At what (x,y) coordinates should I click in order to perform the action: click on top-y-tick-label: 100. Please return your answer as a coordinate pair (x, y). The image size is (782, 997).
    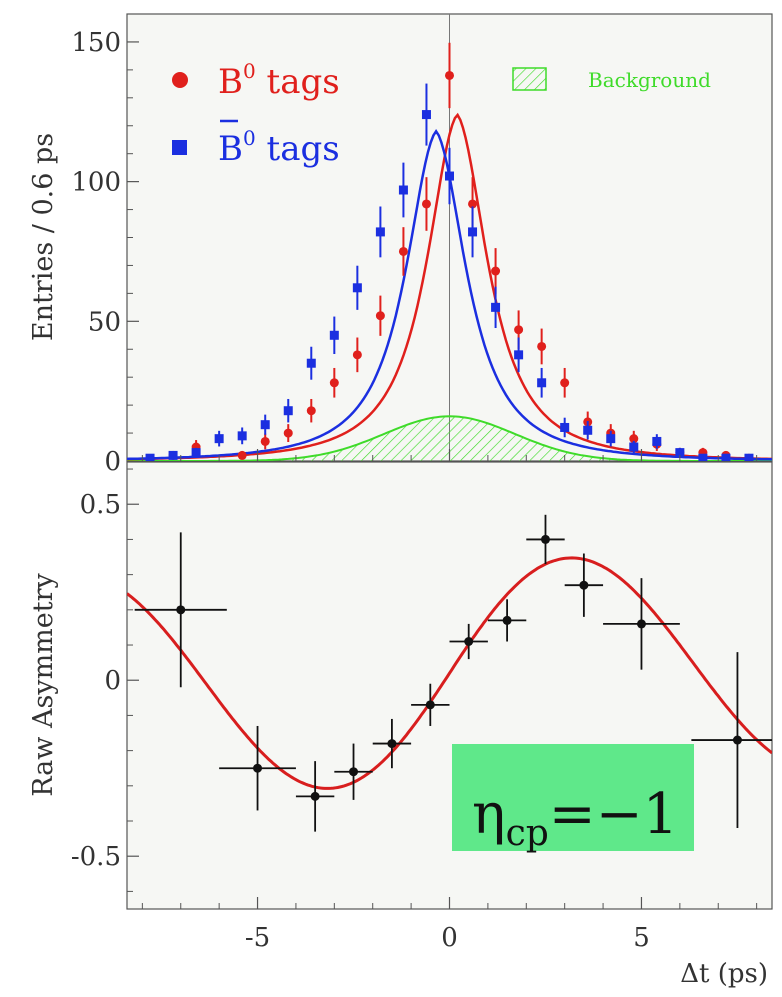
    Looking at the image, I should click on (96, 183).